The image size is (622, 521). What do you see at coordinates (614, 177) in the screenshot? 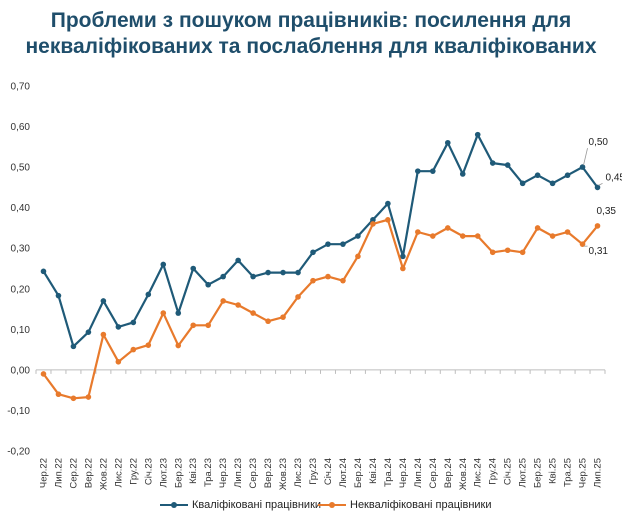
I see `data-label: 0,45` at bounding box center [614, 177].